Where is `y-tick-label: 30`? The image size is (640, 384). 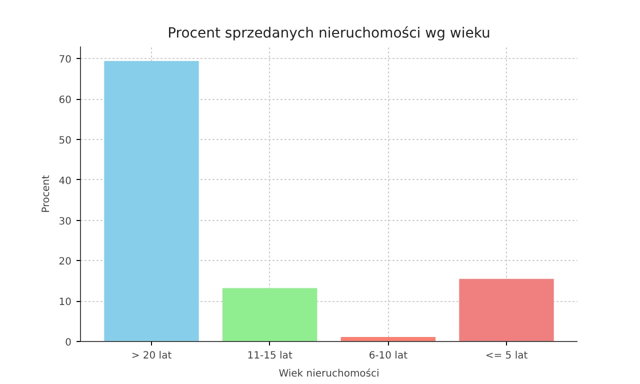
y-tick-label: 30 is located at coordinates (65, 222).